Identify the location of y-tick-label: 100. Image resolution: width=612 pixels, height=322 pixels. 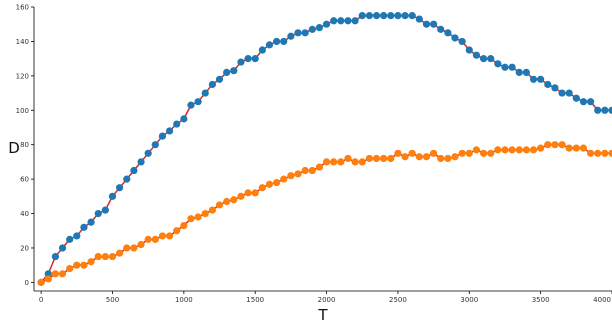
(22, 111).